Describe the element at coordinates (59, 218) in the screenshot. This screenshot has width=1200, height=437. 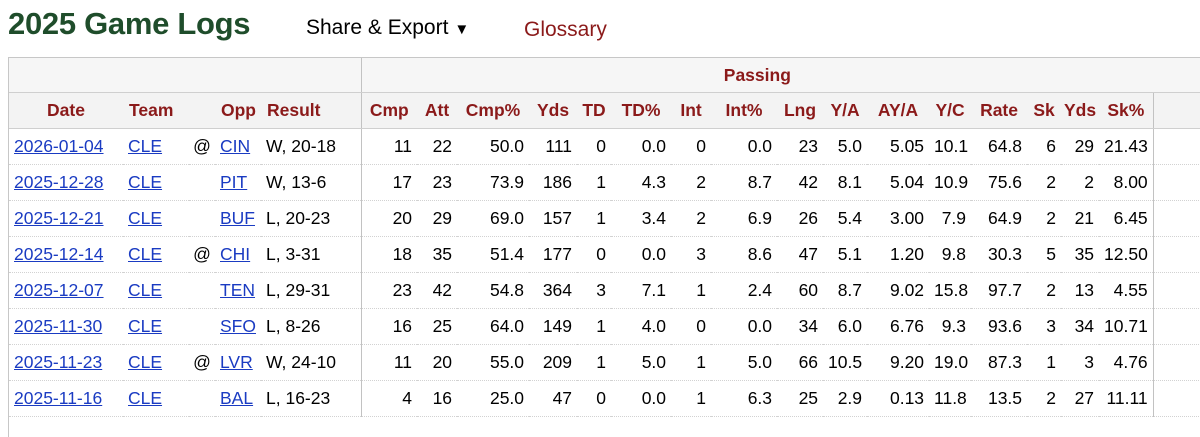
I see `date-link: 2025-12-21` at that location.